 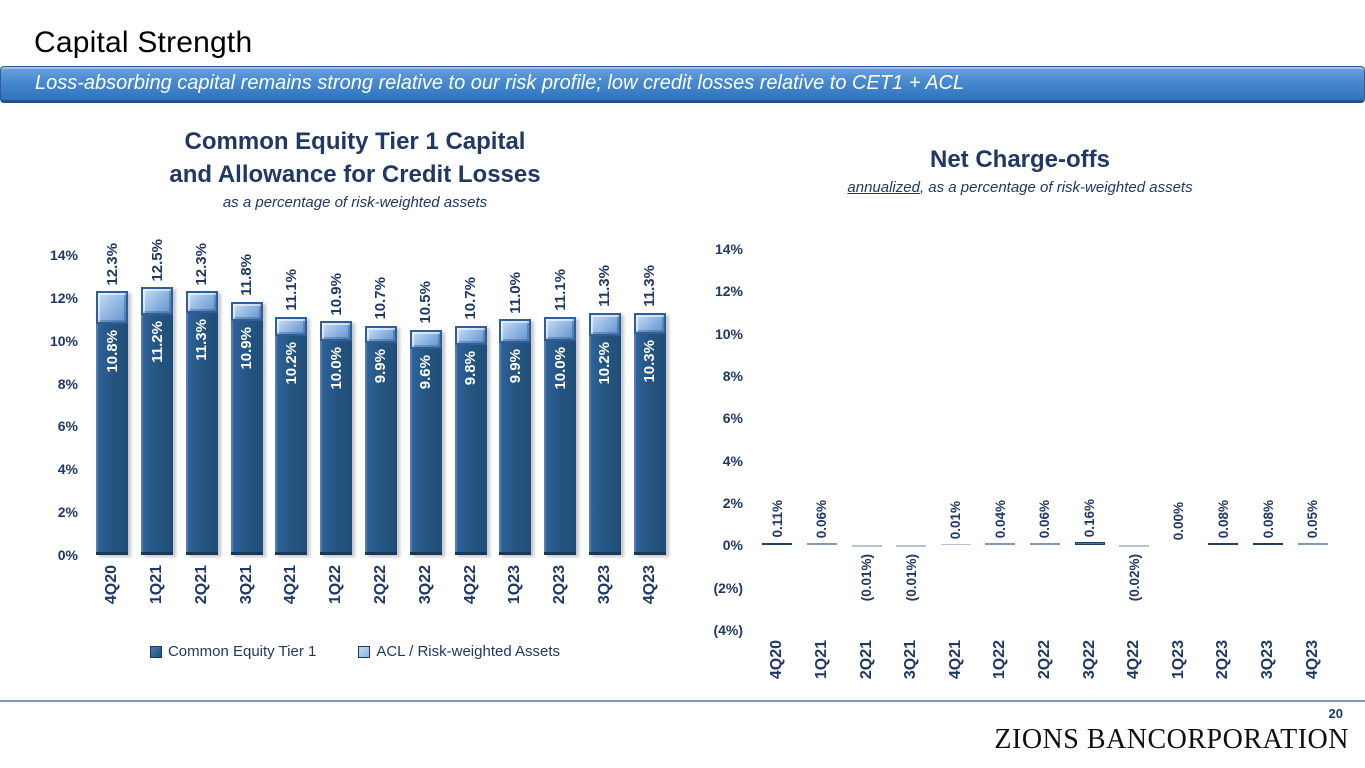 What do you see at coordinates (732, 418) in the screenshot?
I see `nco-ytick: 6%` at bounding box center [732, 418].